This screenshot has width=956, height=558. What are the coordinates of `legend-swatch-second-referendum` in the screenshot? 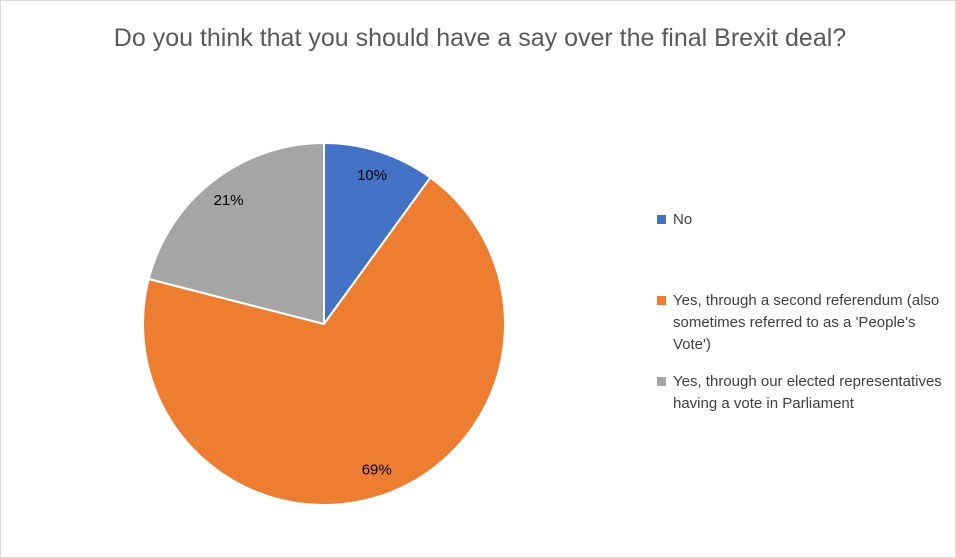 It's located at (661, 300).